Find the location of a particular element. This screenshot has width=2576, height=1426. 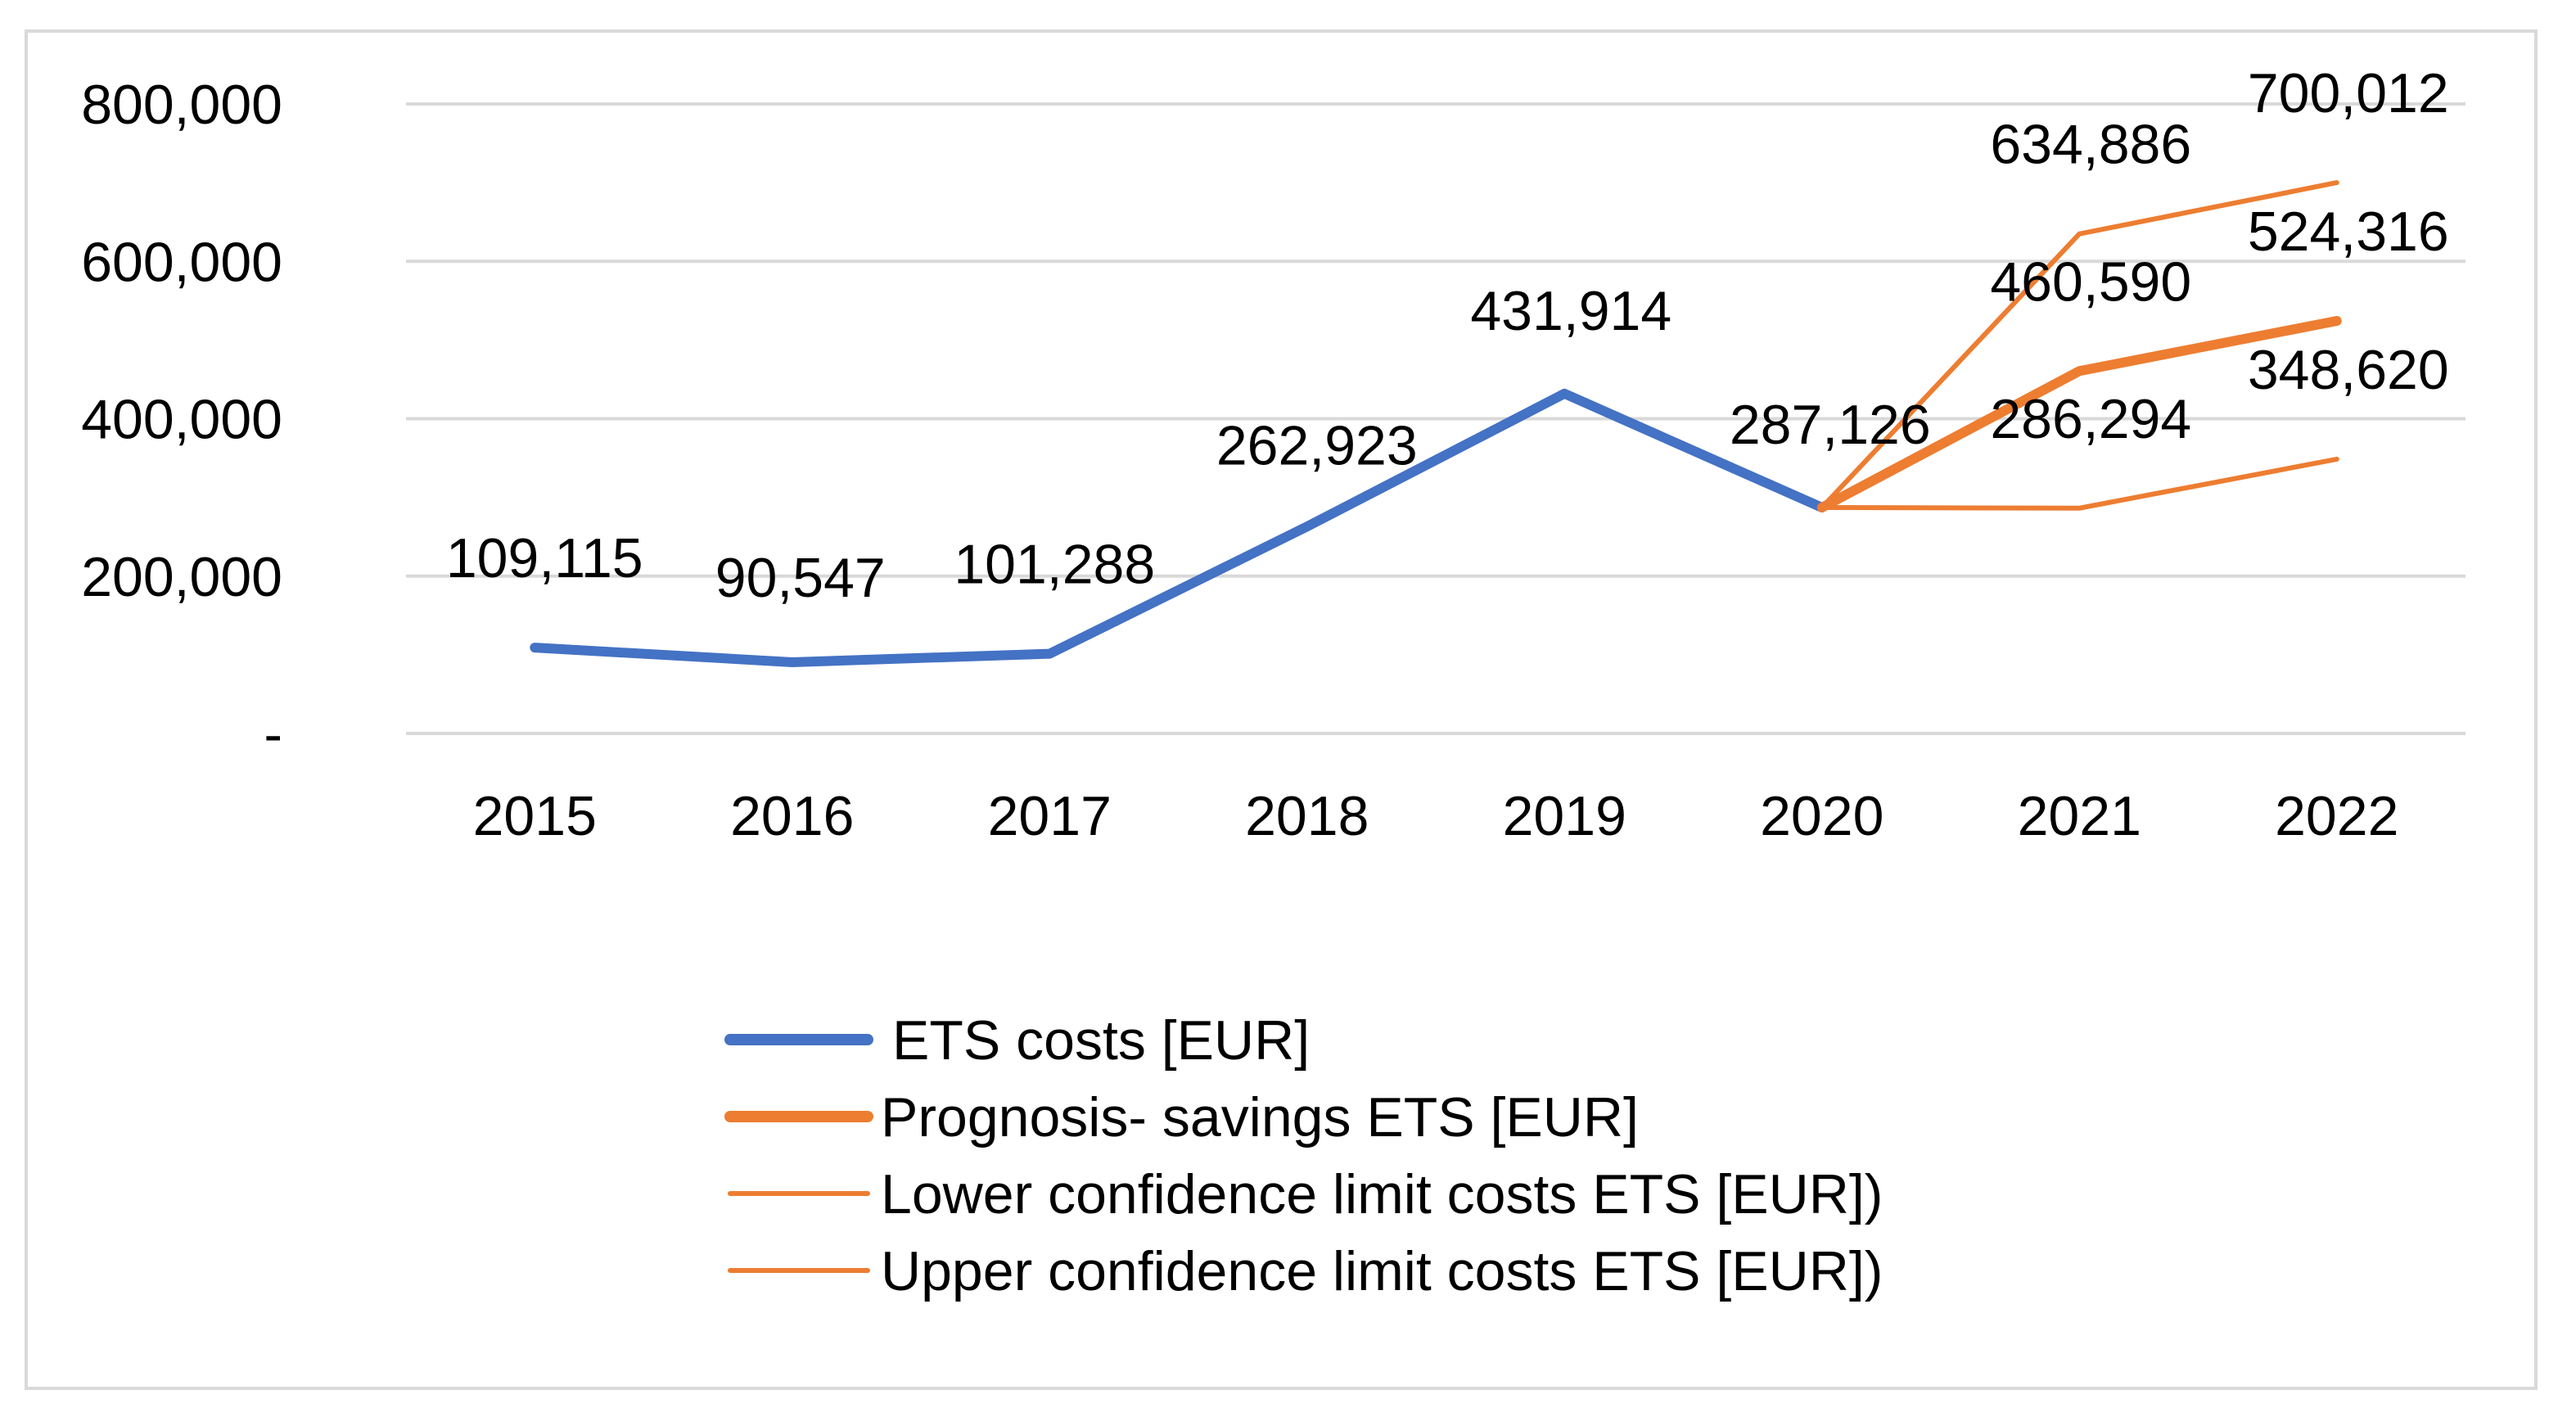

x-tick-label: 2022 is located at coordinates (2336, 816).